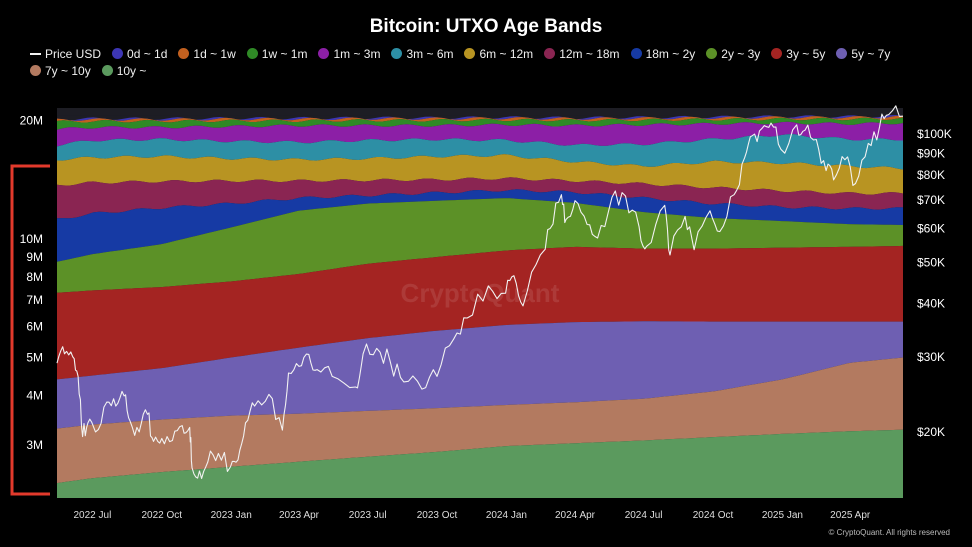  Describe the element at coordinates (931, 229) in the screenshot. I see `right-axis-tick-label: $60K` at that location.